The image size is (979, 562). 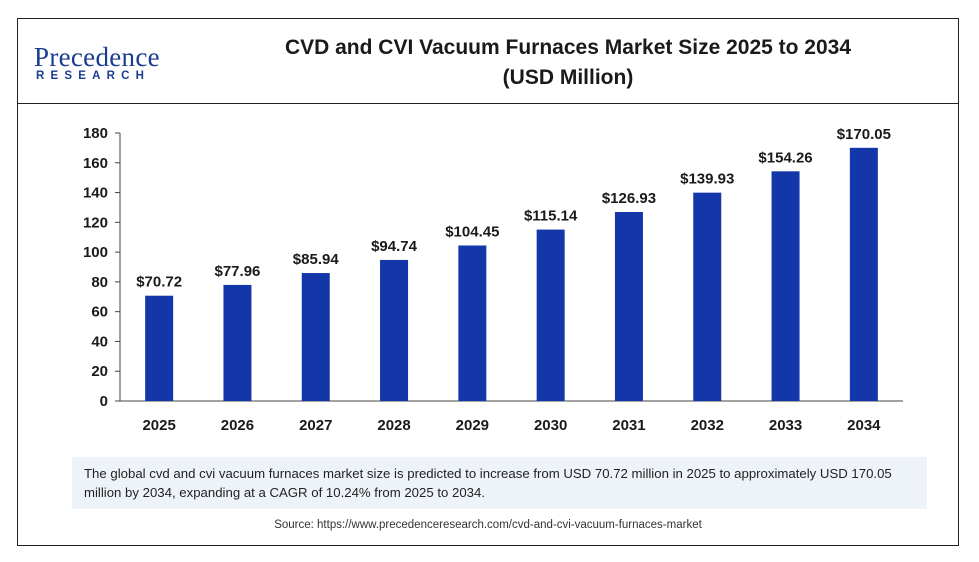 I want to click on logo-name: Precedence, so click(x=97, y=57).